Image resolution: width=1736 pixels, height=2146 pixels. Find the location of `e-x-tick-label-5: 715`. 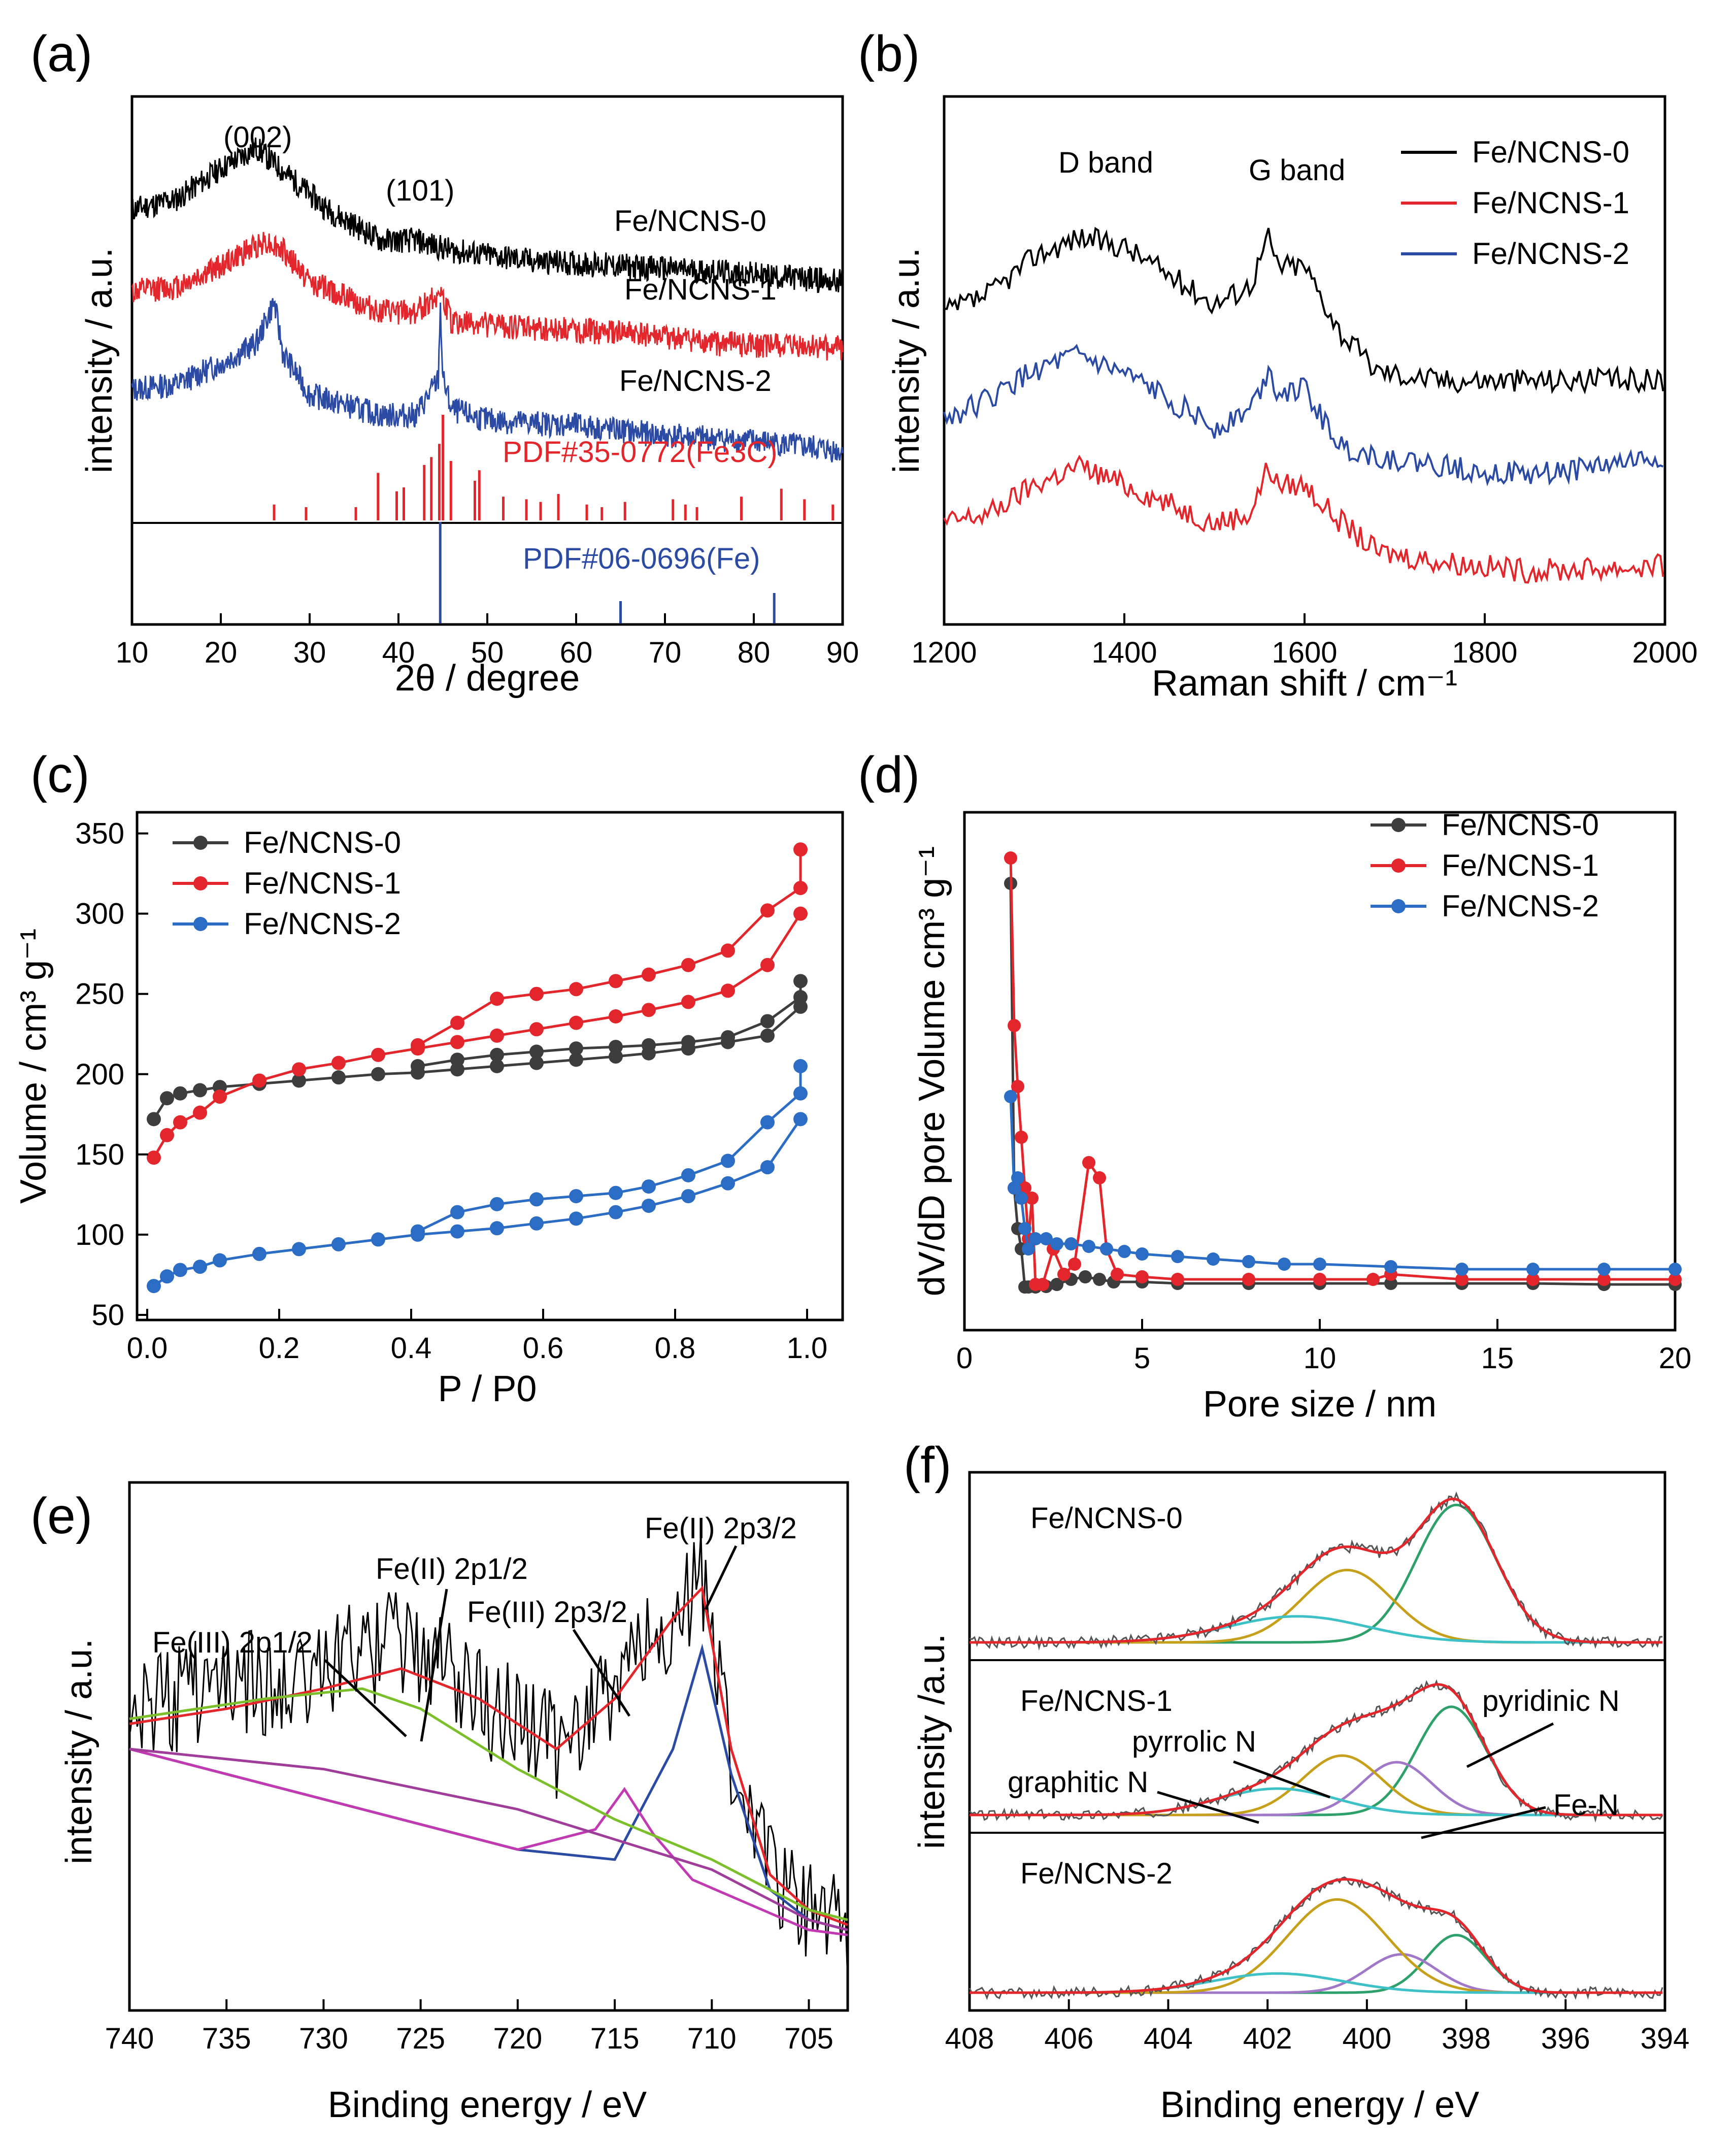

e-x-tick-label-5: 715 is located at coordinates (615, 2039).